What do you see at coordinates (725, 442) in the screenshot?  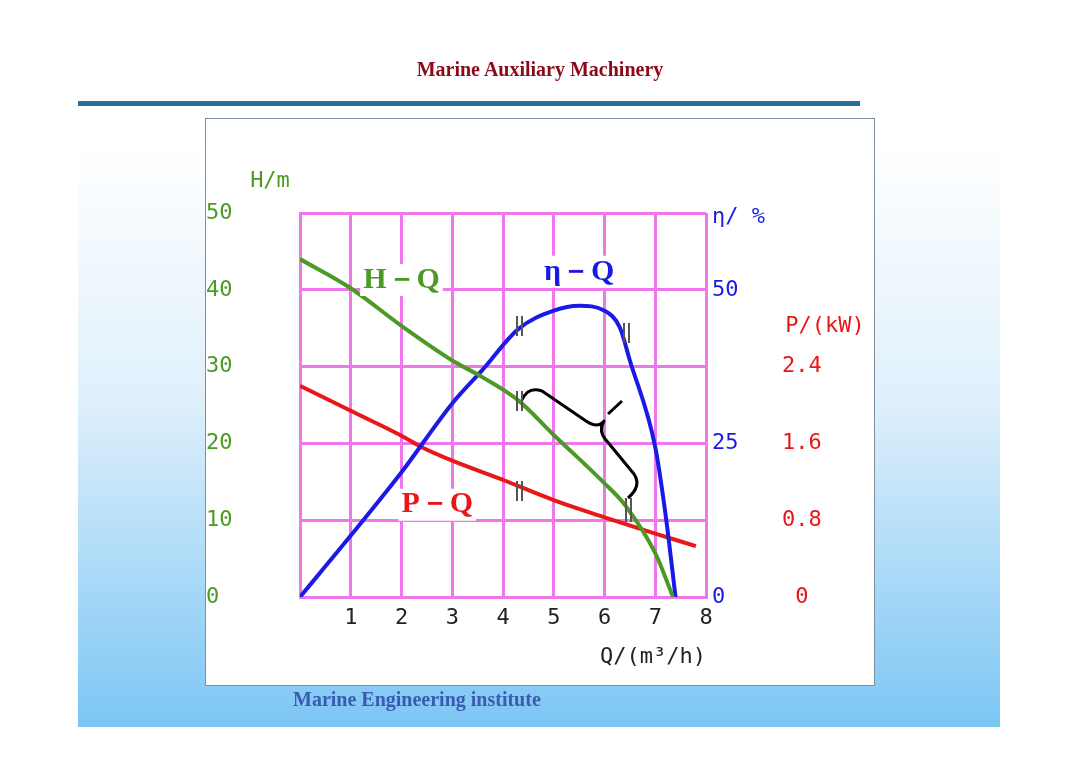 I see `y2-tick-label: 25` at bounding box center [725, 442].